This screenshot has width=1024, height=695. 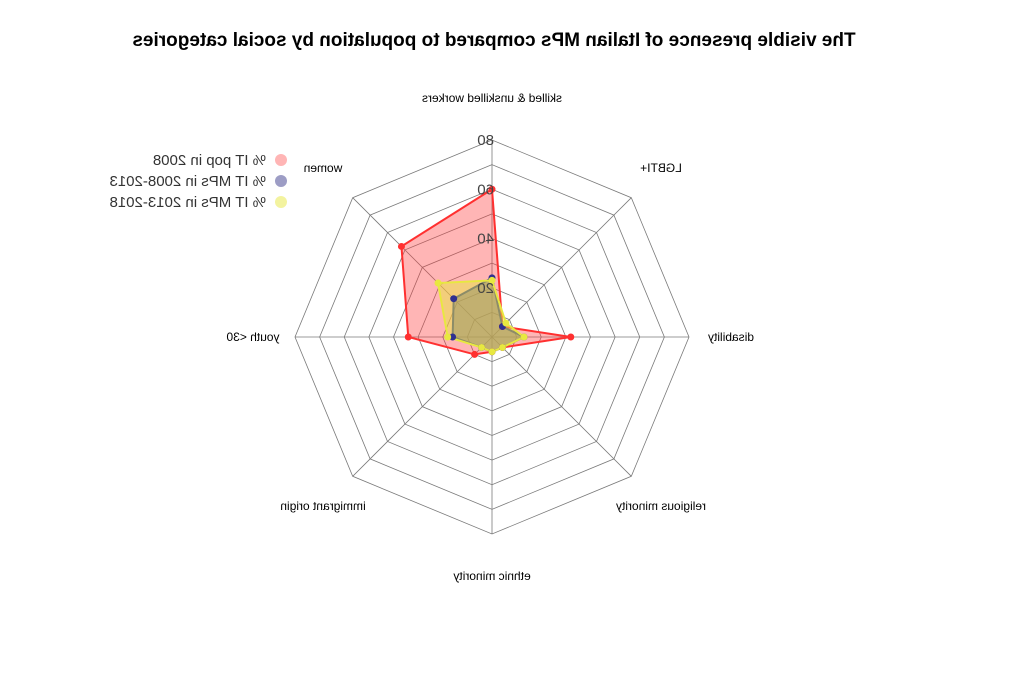 I want to click on axis-label: immigrant origin, so click(x=322, y=506).